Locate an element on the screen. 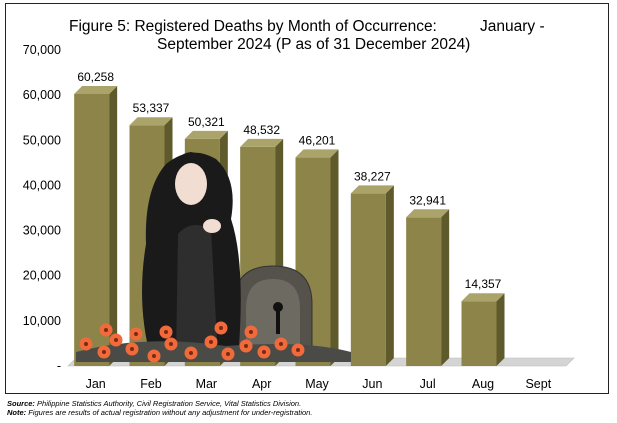 The width and height of the screenshot is (617, 423). y-tick-label: 30,000 is located at coordinates (42, 231).